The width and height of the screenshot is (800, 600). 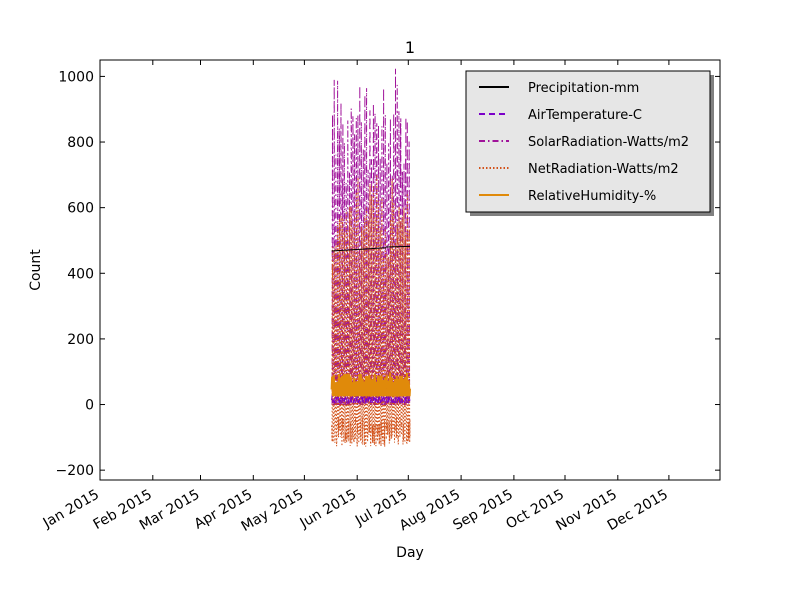 What do you see at coordinates (80, 340) in the screenshot?
I see `y-tick-label: 200` at bounding box center [80, 340].